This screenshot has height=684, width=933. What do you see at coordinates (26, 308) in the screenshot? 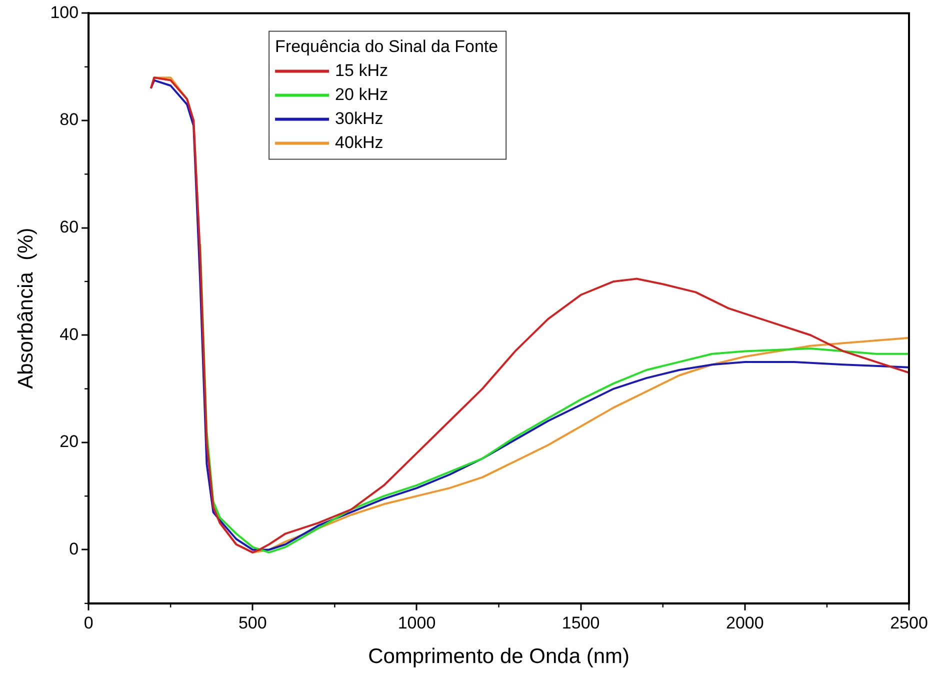
I see `y-axis-title: Absorbância (%)` at bounding box center [26, 308].